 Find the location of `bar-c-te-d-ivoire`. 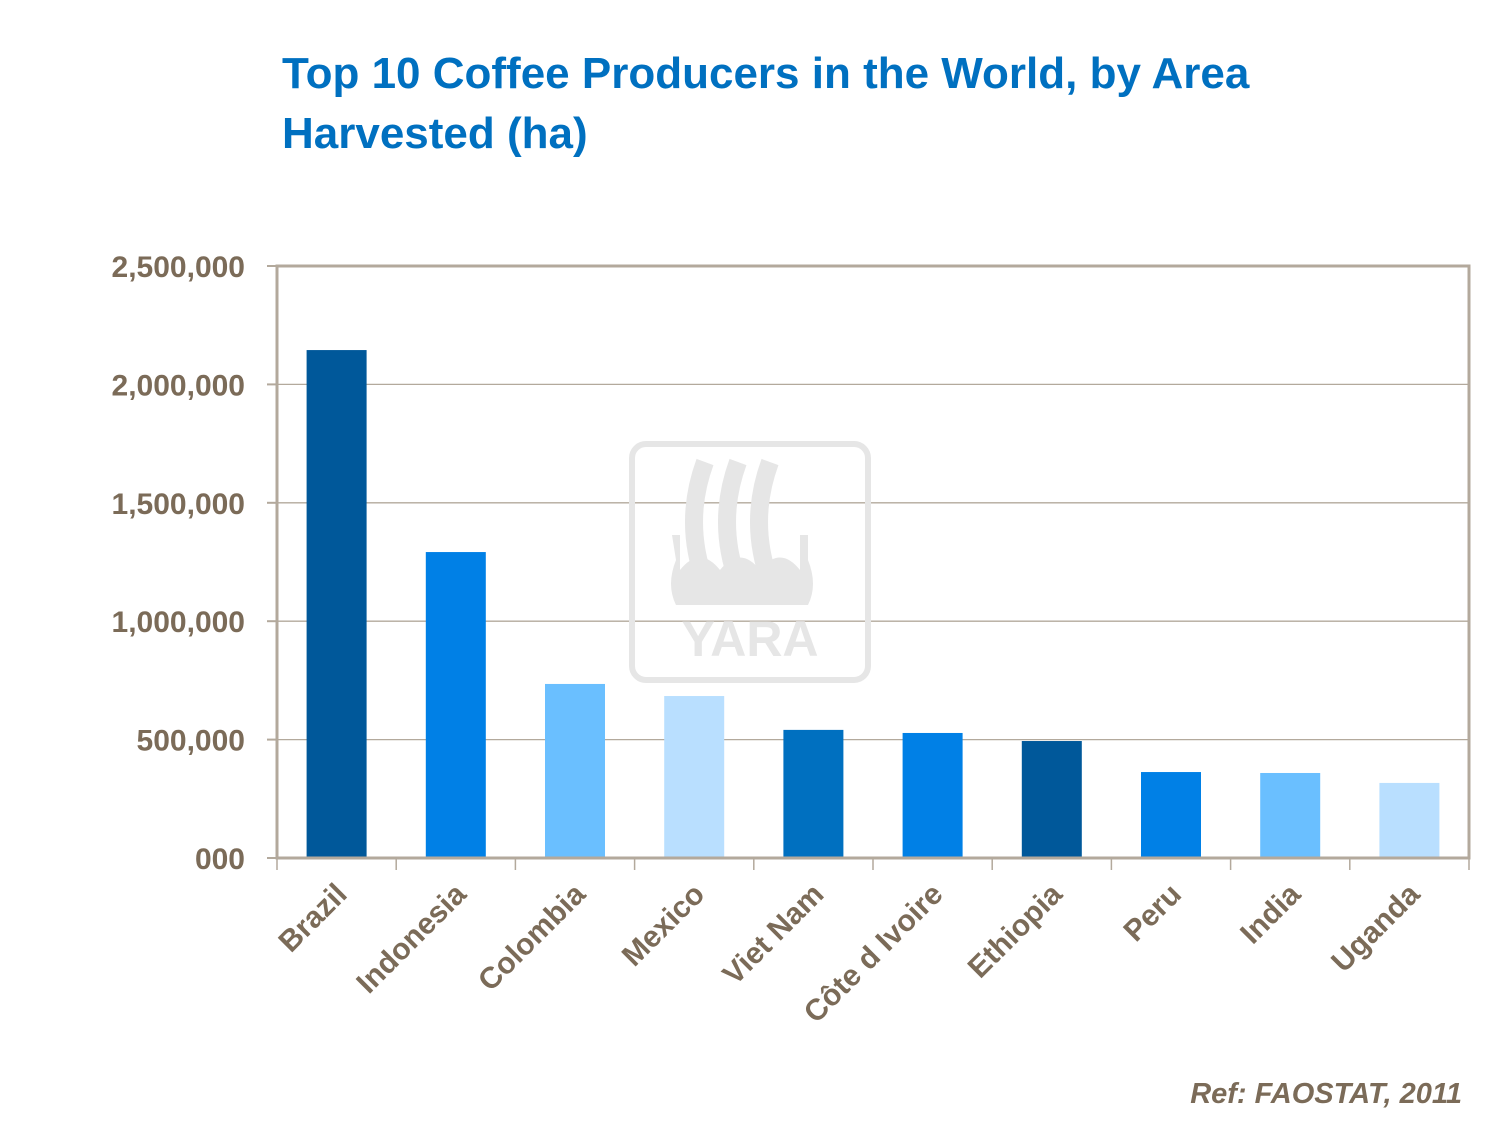

bar-c-te-d-ivoire is located at coordinates (932, 795).